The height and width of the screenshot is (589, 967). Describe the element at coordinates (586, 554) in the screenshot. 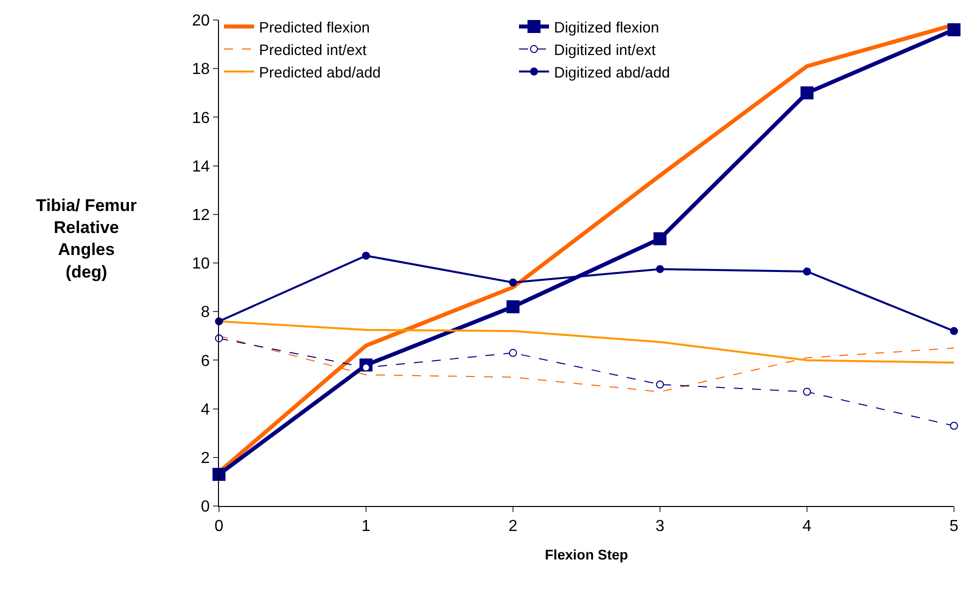

I see `x-axis-title: Flexion Step` at that location.